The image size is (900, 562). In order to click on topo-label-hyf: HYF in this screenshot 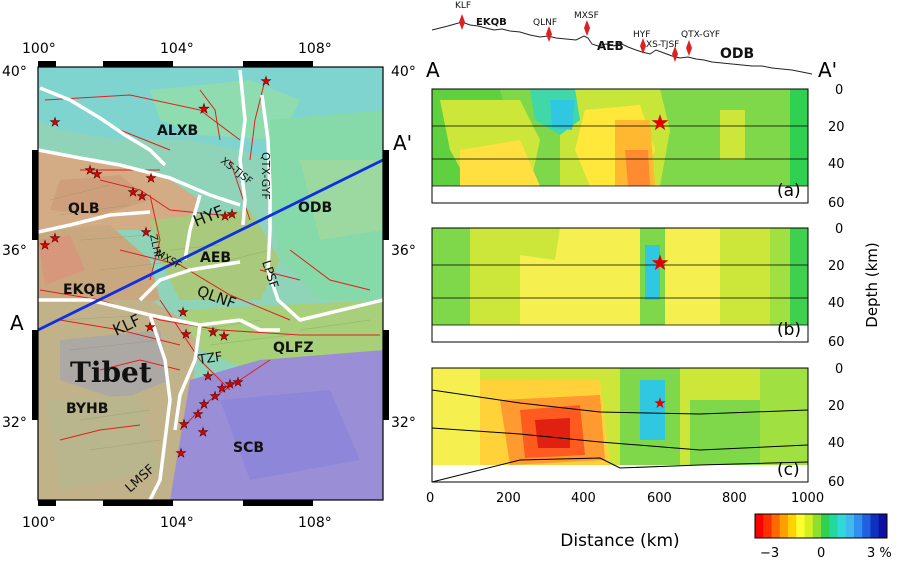, I will do `click(641, 35)`.